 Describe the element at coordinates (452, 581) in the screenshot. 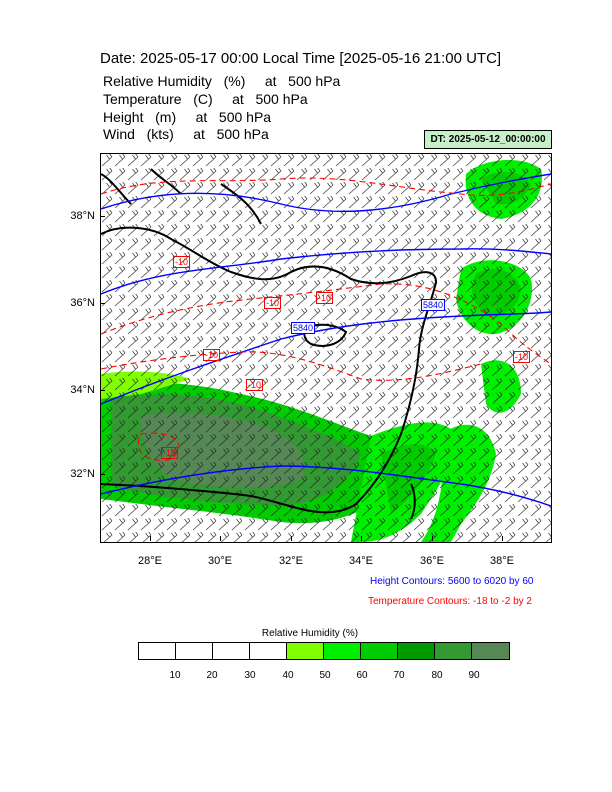

I see `height-contour-legend: Height Contours: 5600 to 6020 by 60` at that location.